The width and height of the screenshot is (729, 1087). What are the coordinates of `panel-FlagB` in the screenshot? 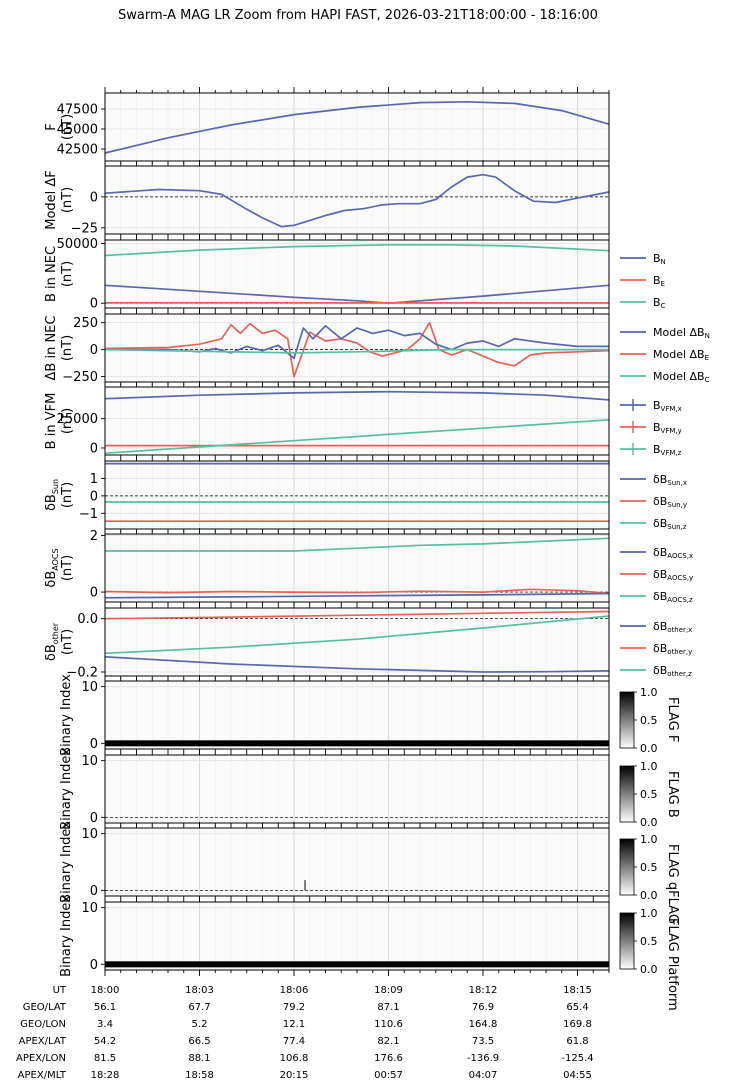 It's located at (369, 789).